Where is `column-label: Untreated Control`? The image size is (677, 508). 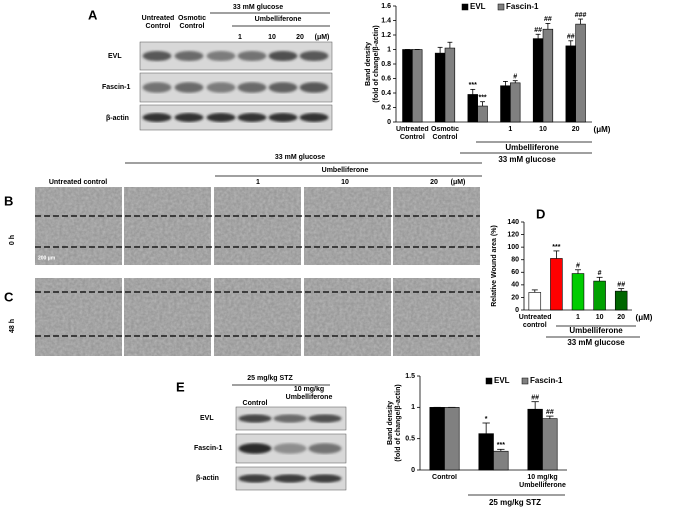
column-label: Untreated Control is located at coordinates (158, 22).